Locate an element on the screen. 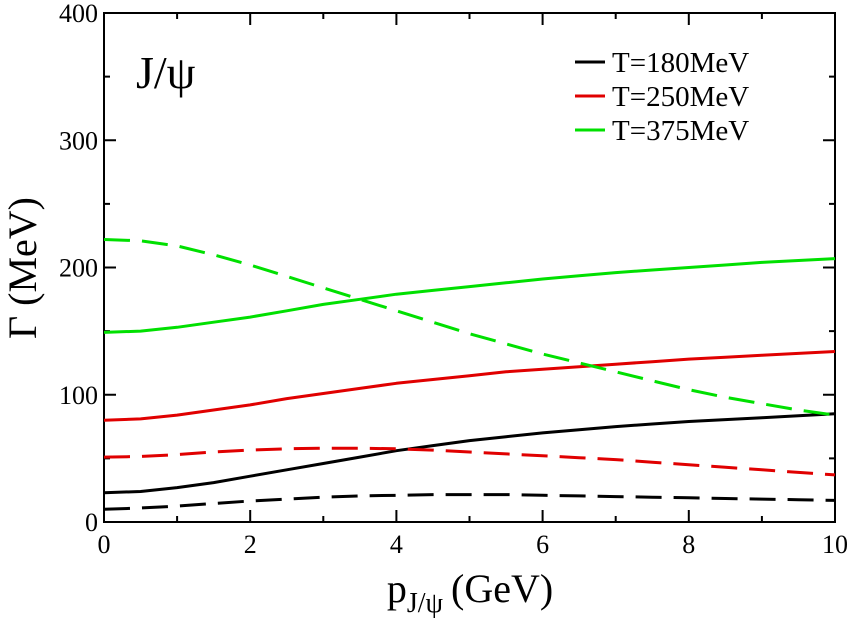 The height and width of the screenshot is (632, 857). x-axis-label-main: p is located at coordinates (397, 588).